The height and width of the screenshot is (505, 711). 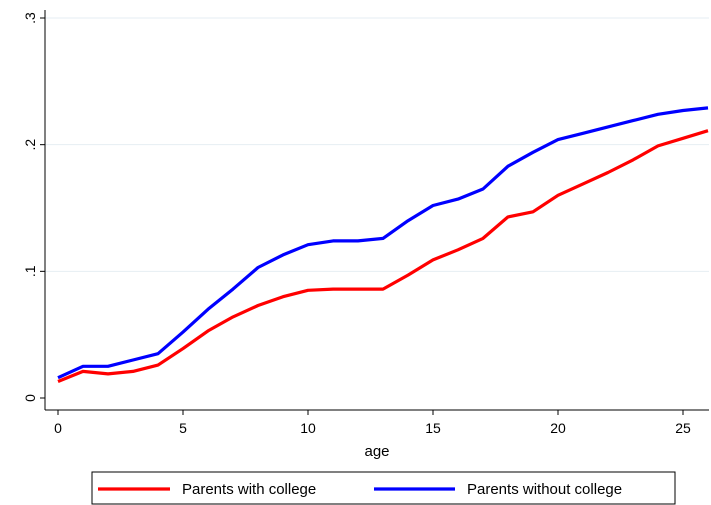 What do you see at coordinates (30, 398) in the screenshot?
I see `y-tick-label: 0` at bounding box center [30, 398].